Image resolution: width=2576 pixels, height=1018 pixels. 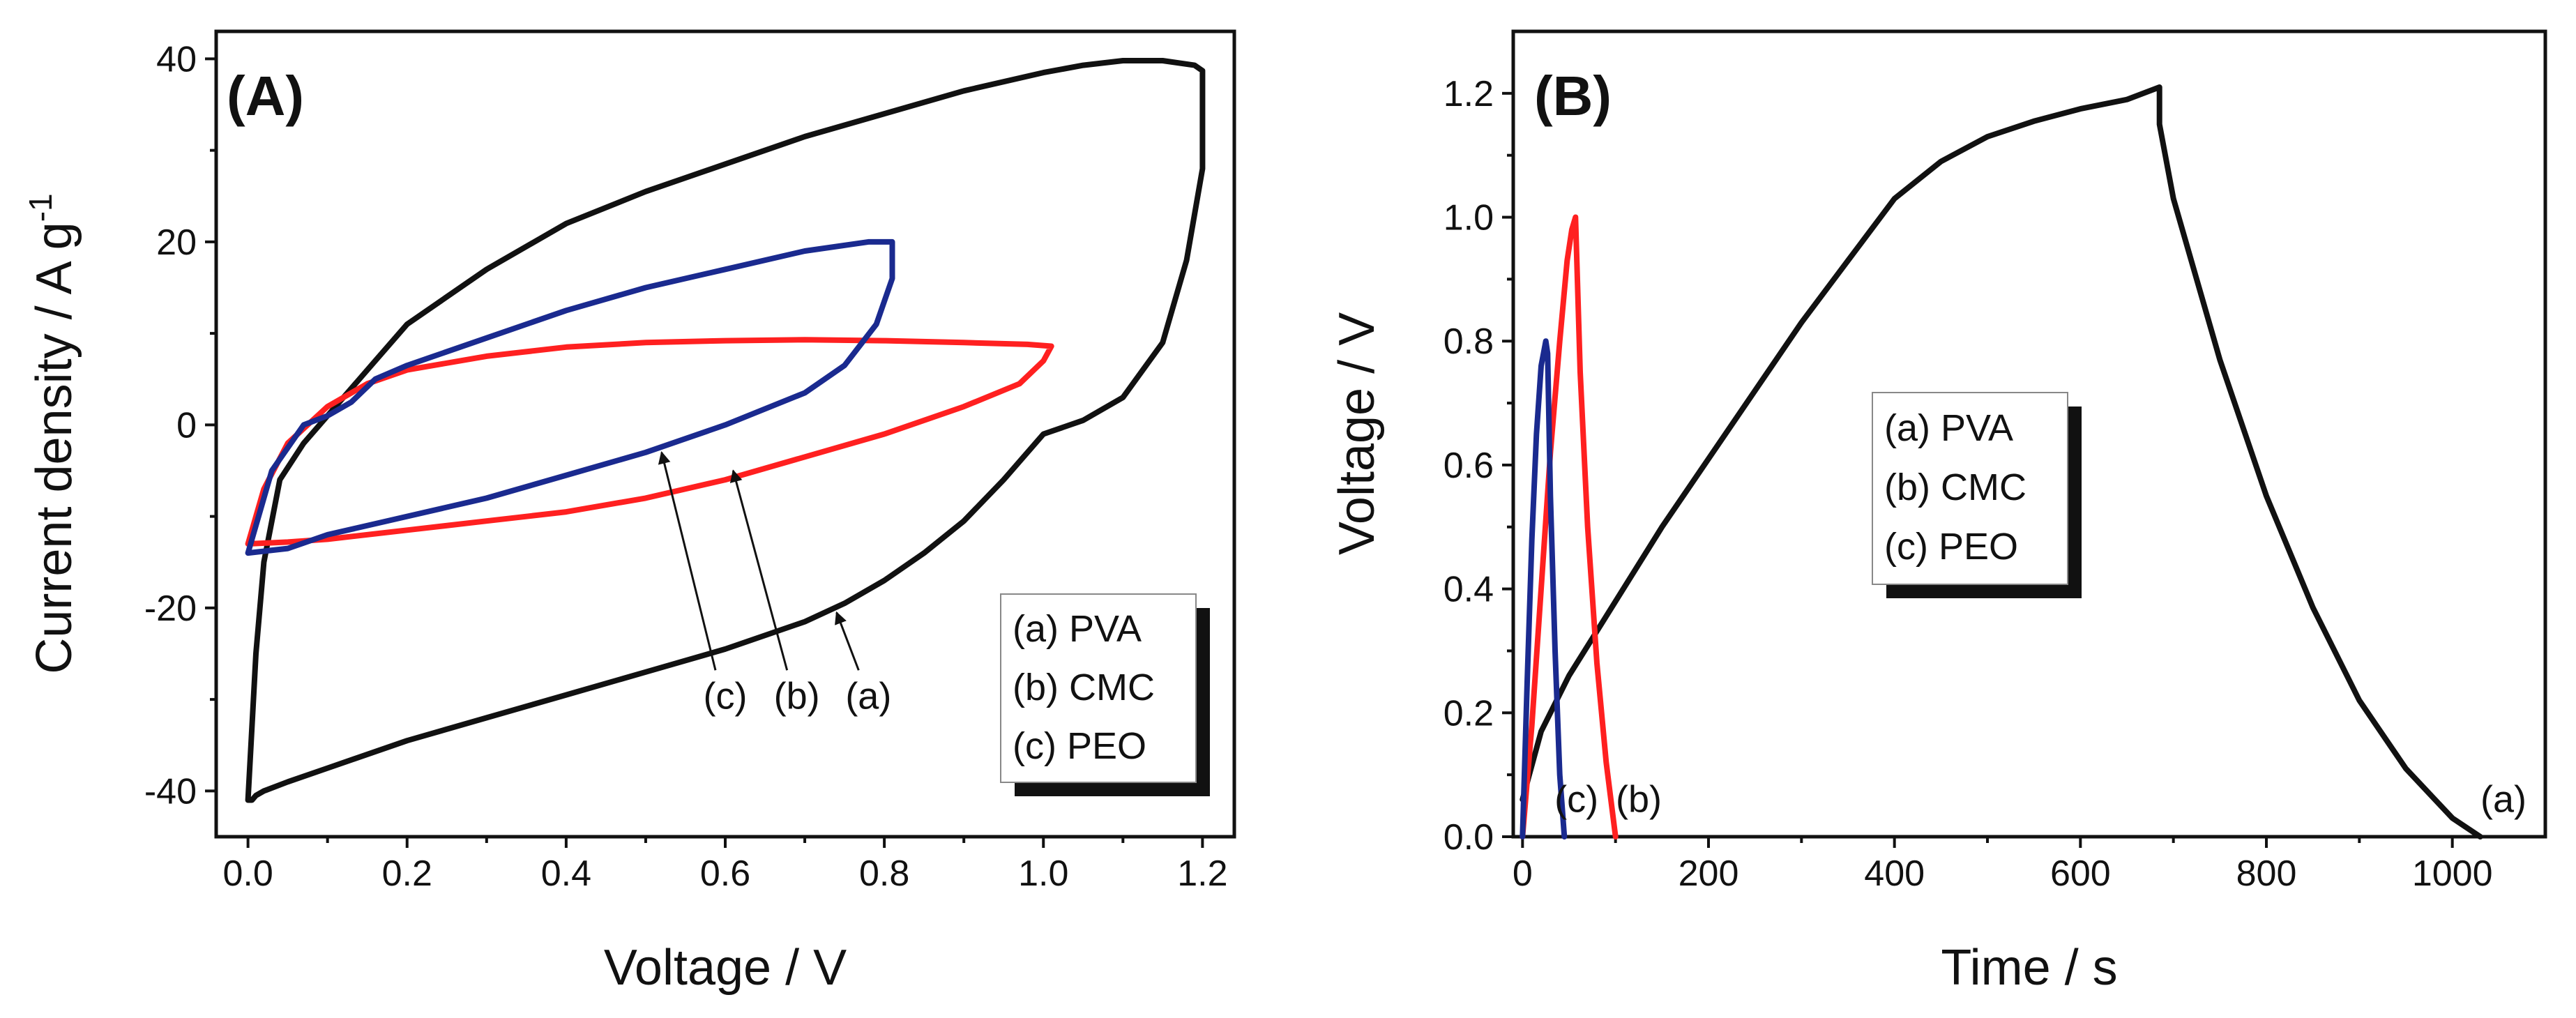 What do you see at coordinates (265, 96) in the screenshot?
I see `panel-a-label: (A)` at bounding box center [265, 96].